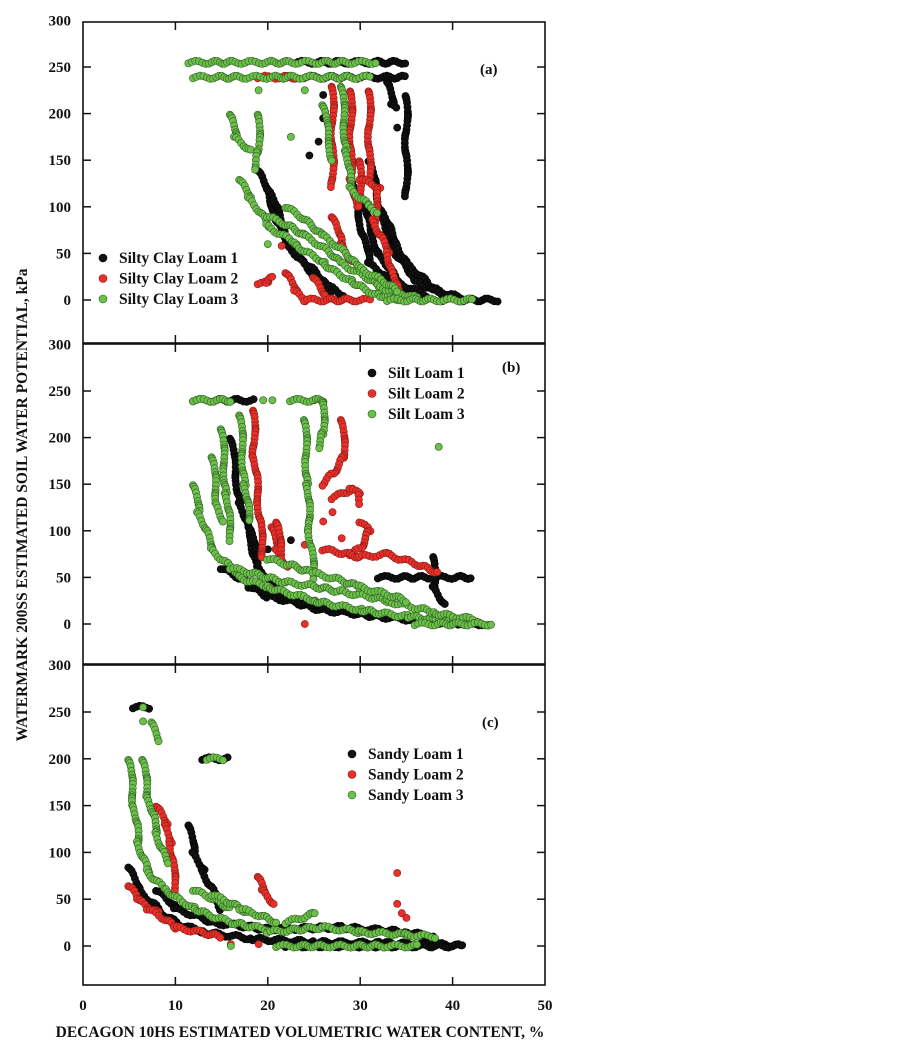 The height and width of the screenshot is (1048, 902). Describe the element at coordinates (426, 394) in the screenshot. I see `legend-label: Silt Loam 2` at that location.